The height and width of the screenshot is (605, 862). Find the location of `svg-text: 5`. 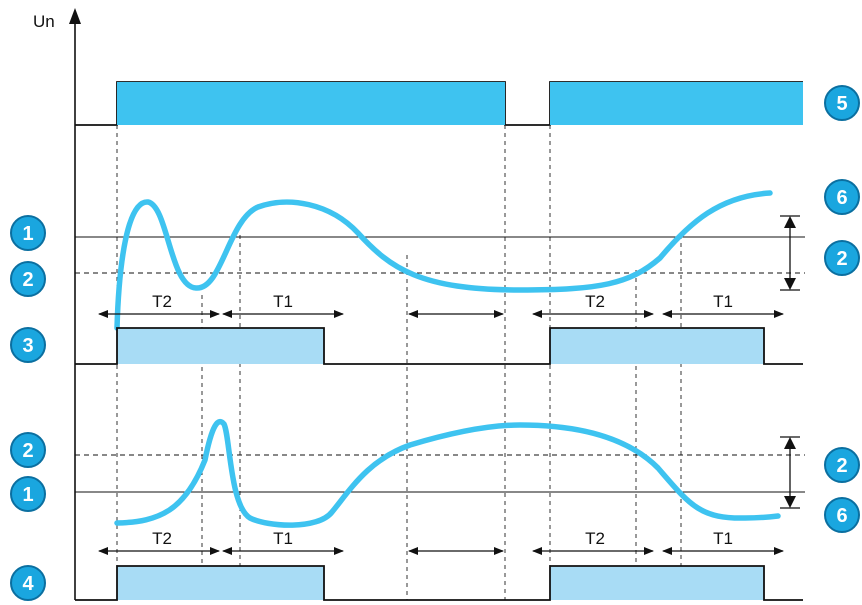

svg-text: 5 is located at coordinates (841, 104).